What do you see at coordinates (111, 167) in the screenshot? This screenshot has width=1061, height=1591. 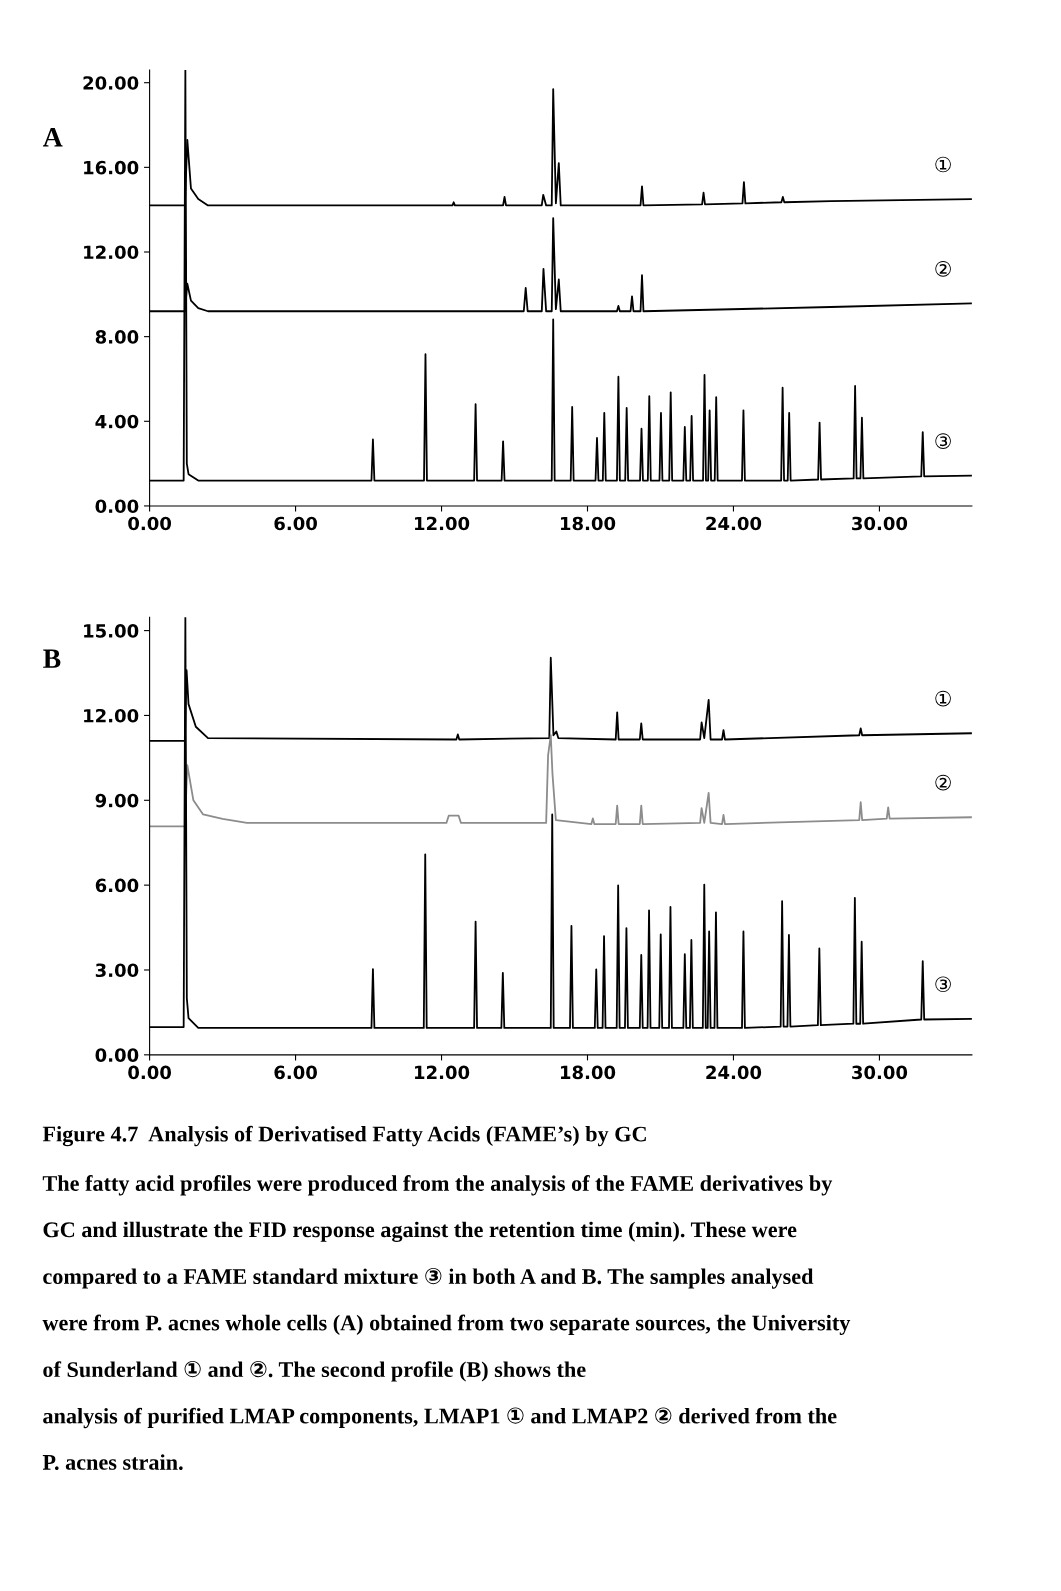 I see `y-tick-label: 16.00` at bounding box center [111, 167].